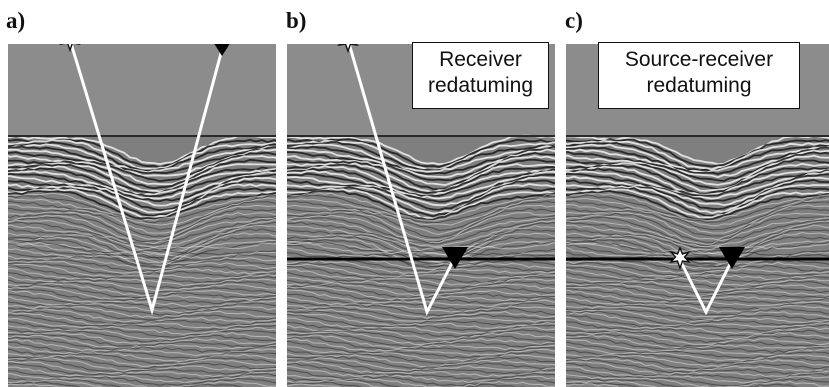 Image resolution: width=829 pixels, height=387 pixels. I want to click on ray-overlay-c, so click(697, 281).